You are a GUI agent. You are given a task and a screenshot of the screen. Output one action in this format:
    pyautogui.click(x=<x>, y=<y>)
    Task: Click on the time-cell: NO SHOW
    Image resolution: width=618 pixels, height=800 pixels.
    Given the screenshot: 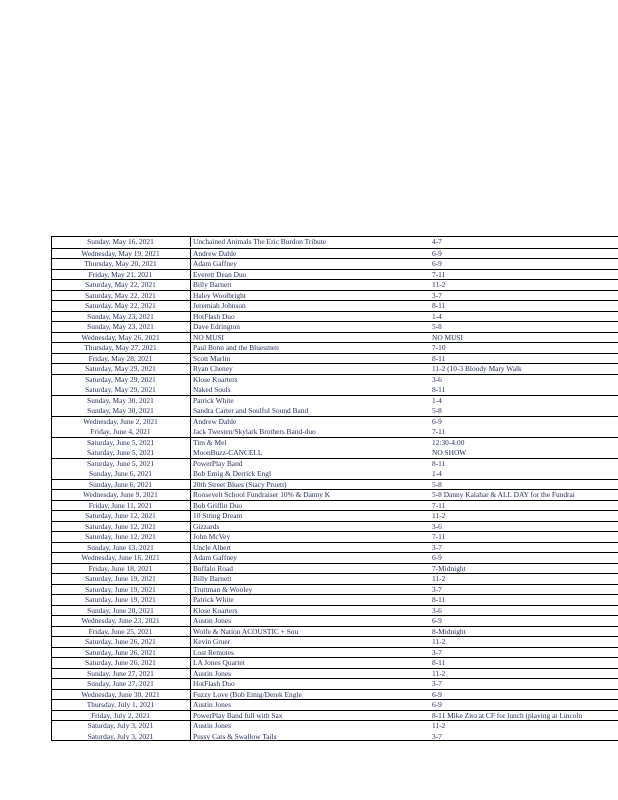 What is the action you would take?
    pyautogui.click(x=449, y=452)
    